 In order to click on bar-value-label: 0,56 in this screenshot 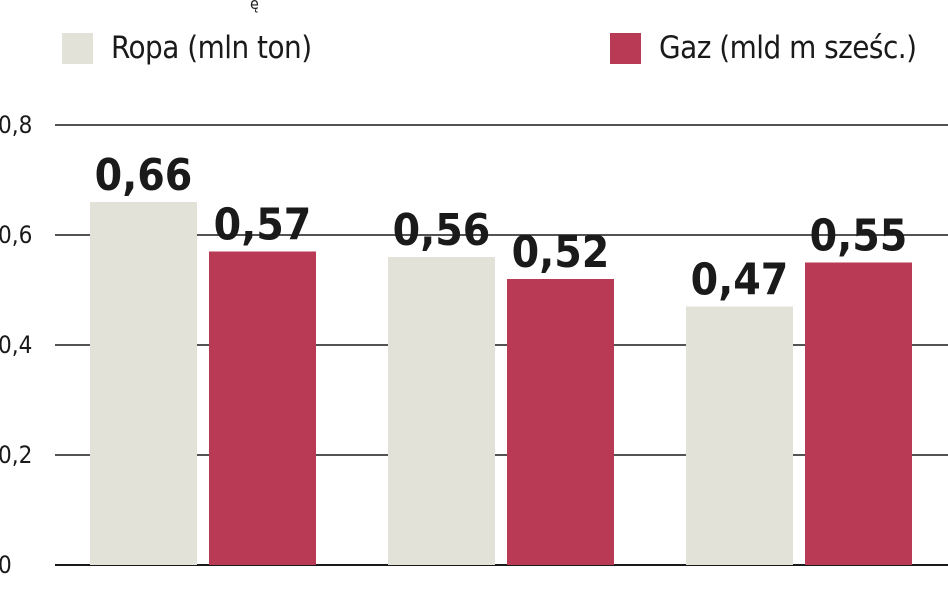, I will do `click(442, 230)`.